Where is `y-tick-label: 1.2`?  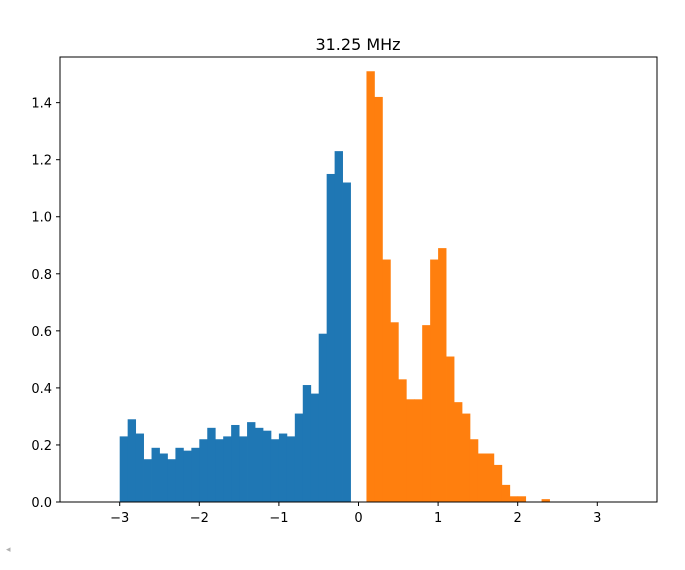 y-tick-label: 1.2 is located at coordinates (41, 161).